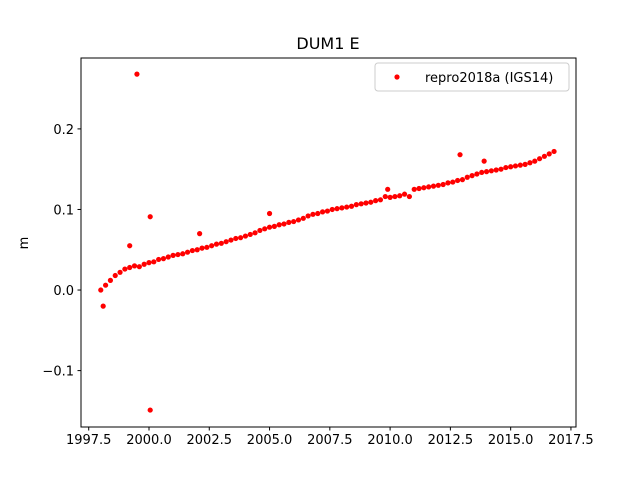  What do you see at coordinates (571, 440) in the screenshot?
I see `x-tick-label: 2017.5` at bounding box center [571, 440].